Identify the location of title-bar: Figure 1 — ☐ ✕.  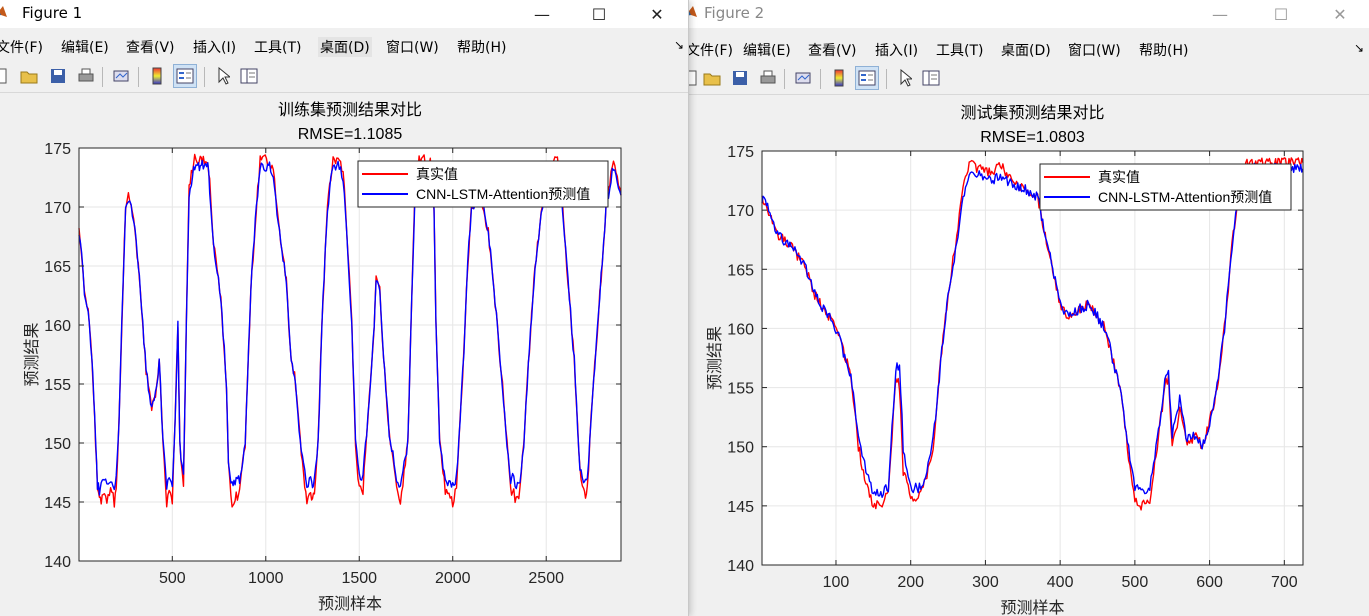
(344, 14).